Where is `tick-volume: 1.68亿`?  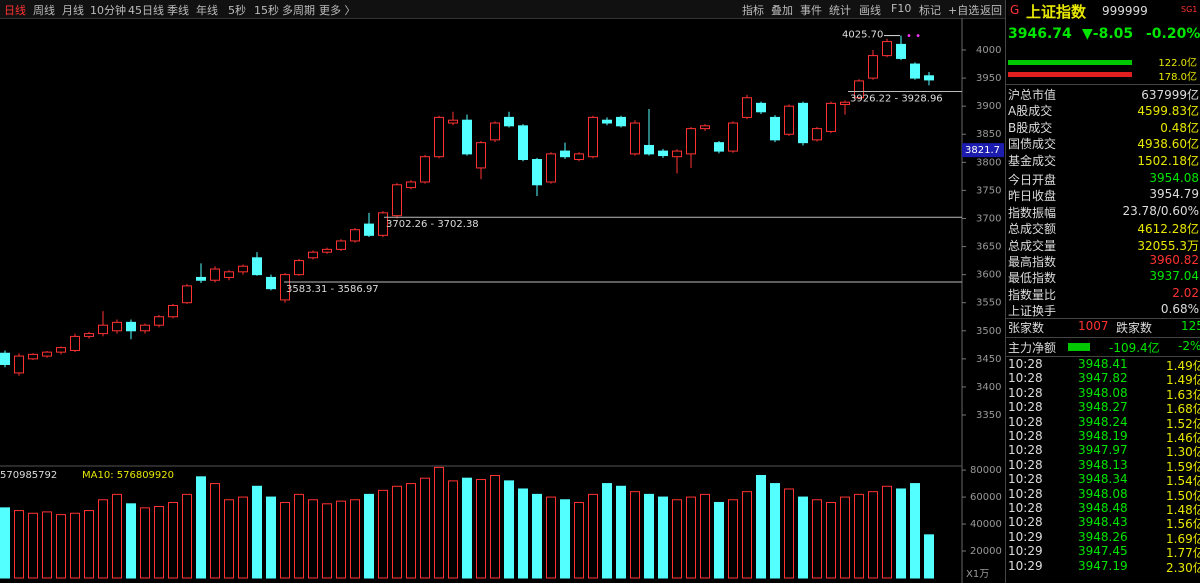
tick-volume: 1.68亿 is located at coordinates (1183, 409).